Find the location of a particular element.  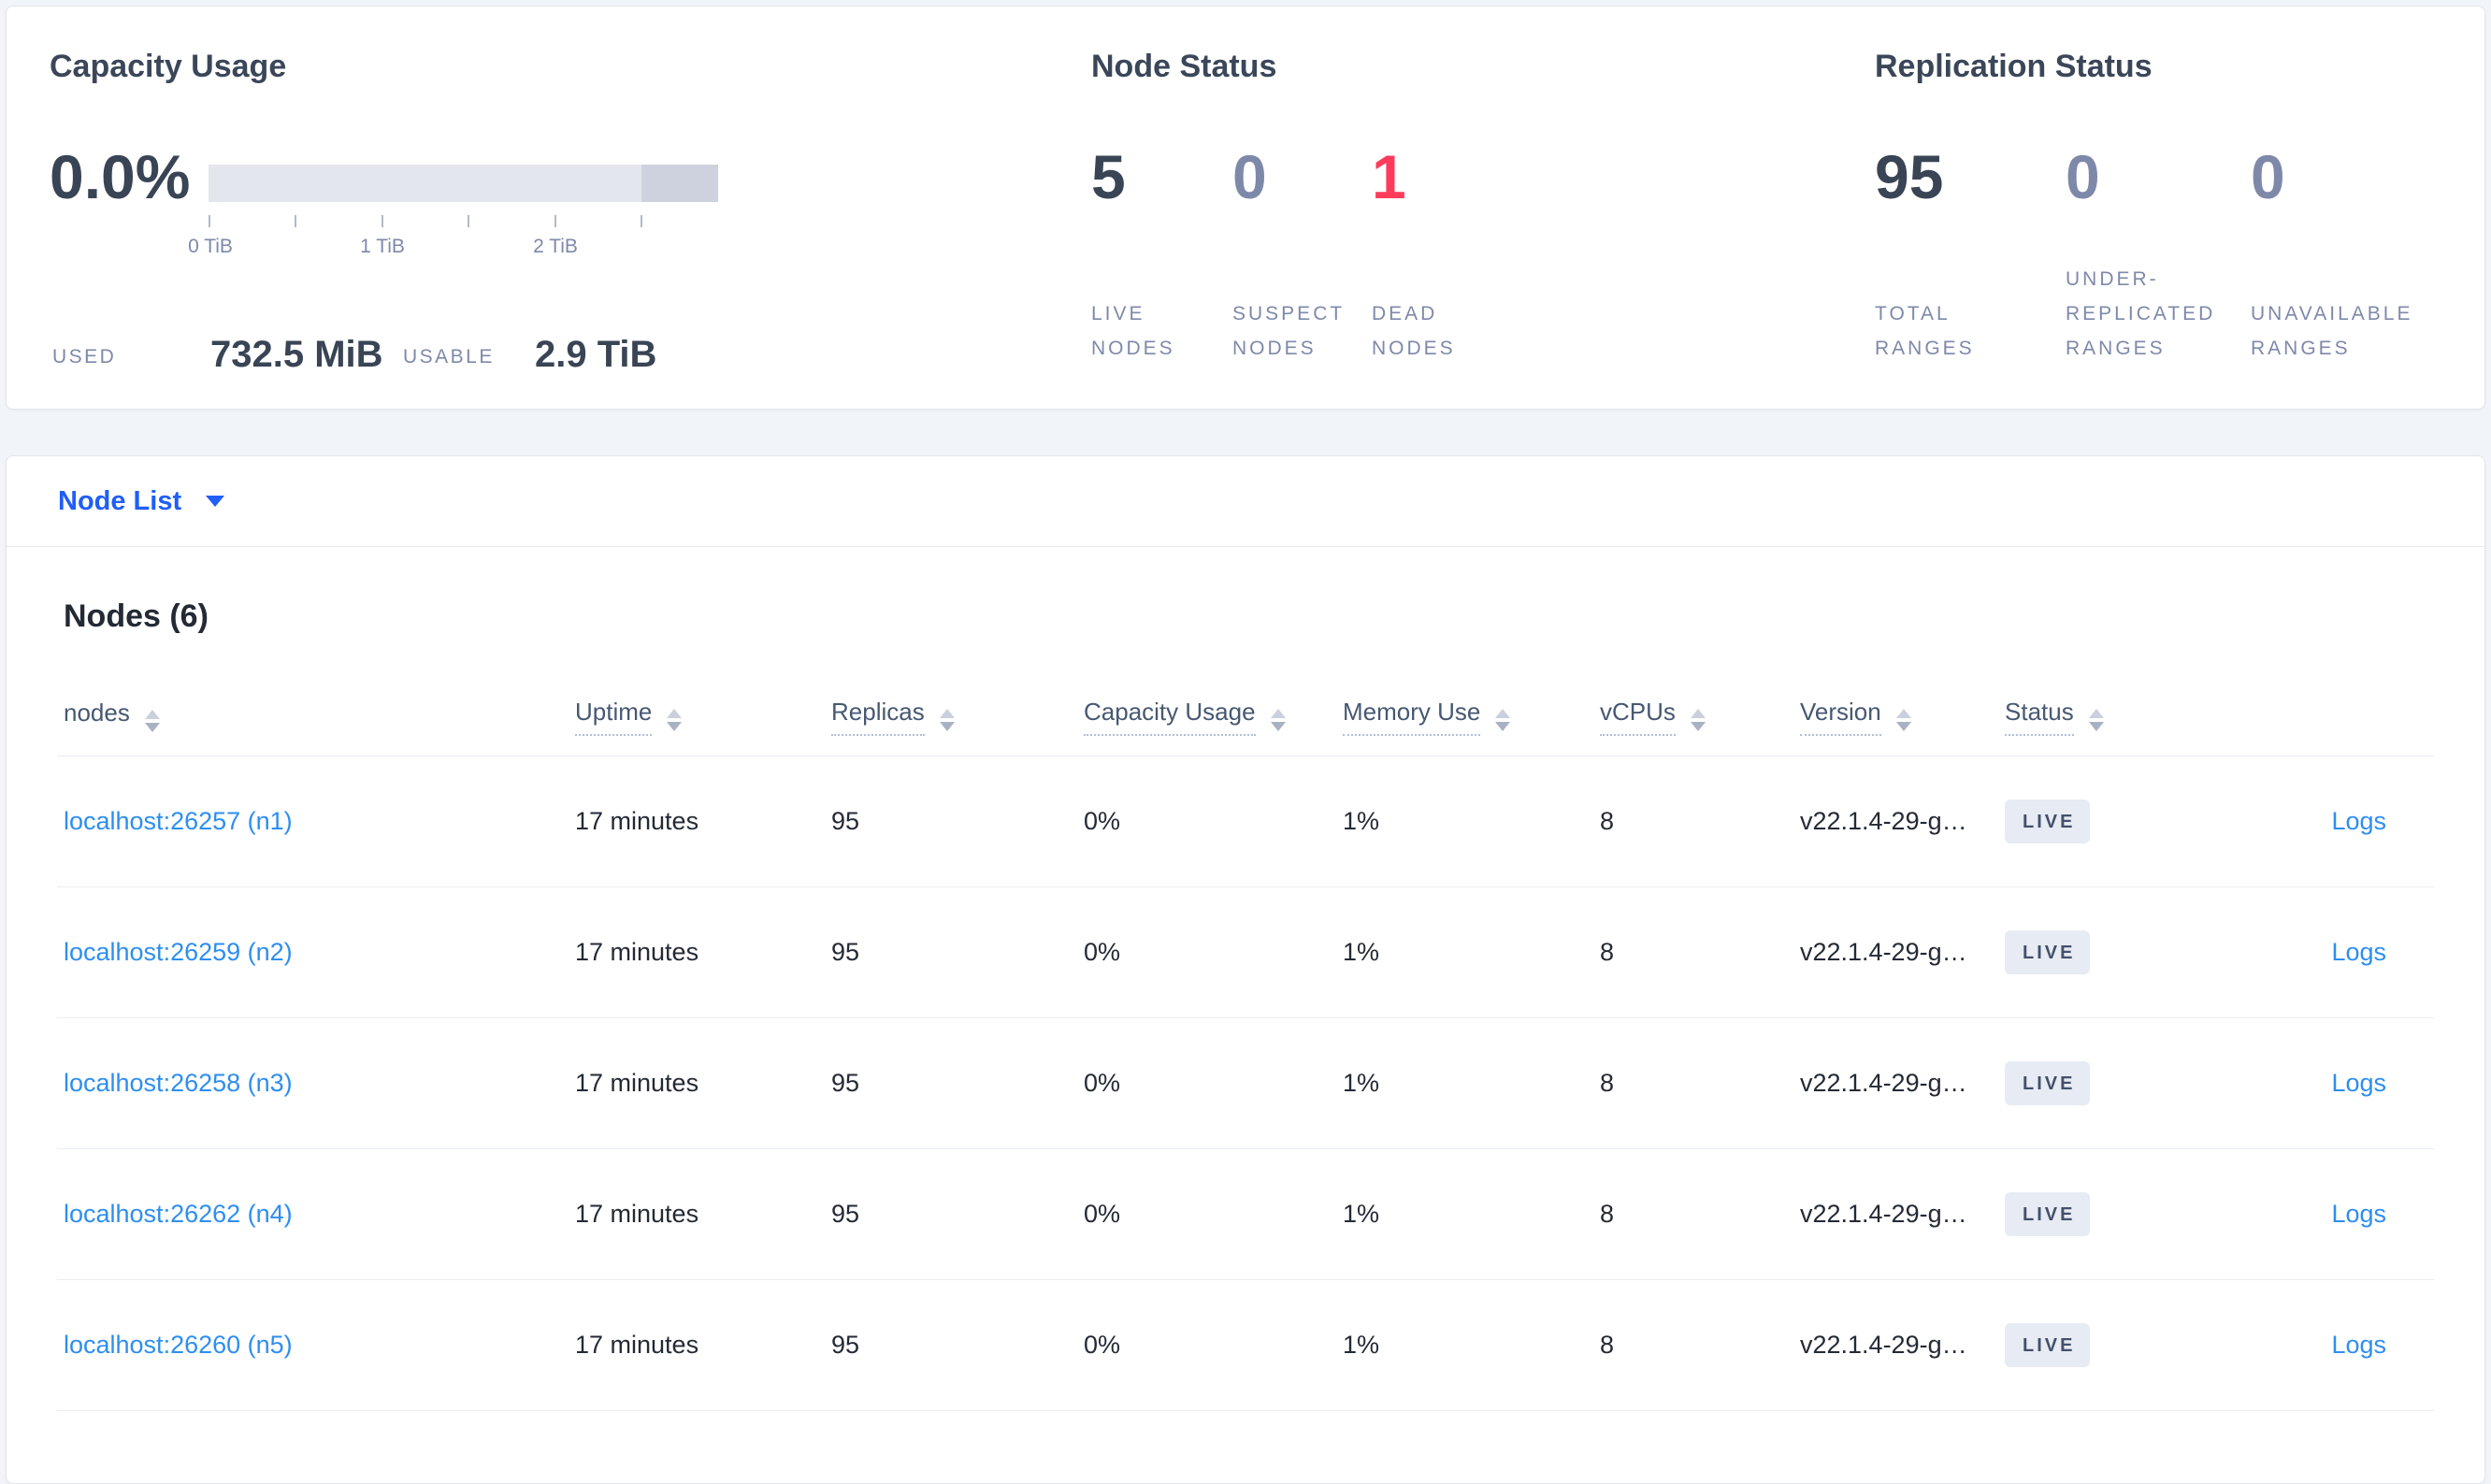

column-header-label: Uptime is located at coordinates (614, 717).